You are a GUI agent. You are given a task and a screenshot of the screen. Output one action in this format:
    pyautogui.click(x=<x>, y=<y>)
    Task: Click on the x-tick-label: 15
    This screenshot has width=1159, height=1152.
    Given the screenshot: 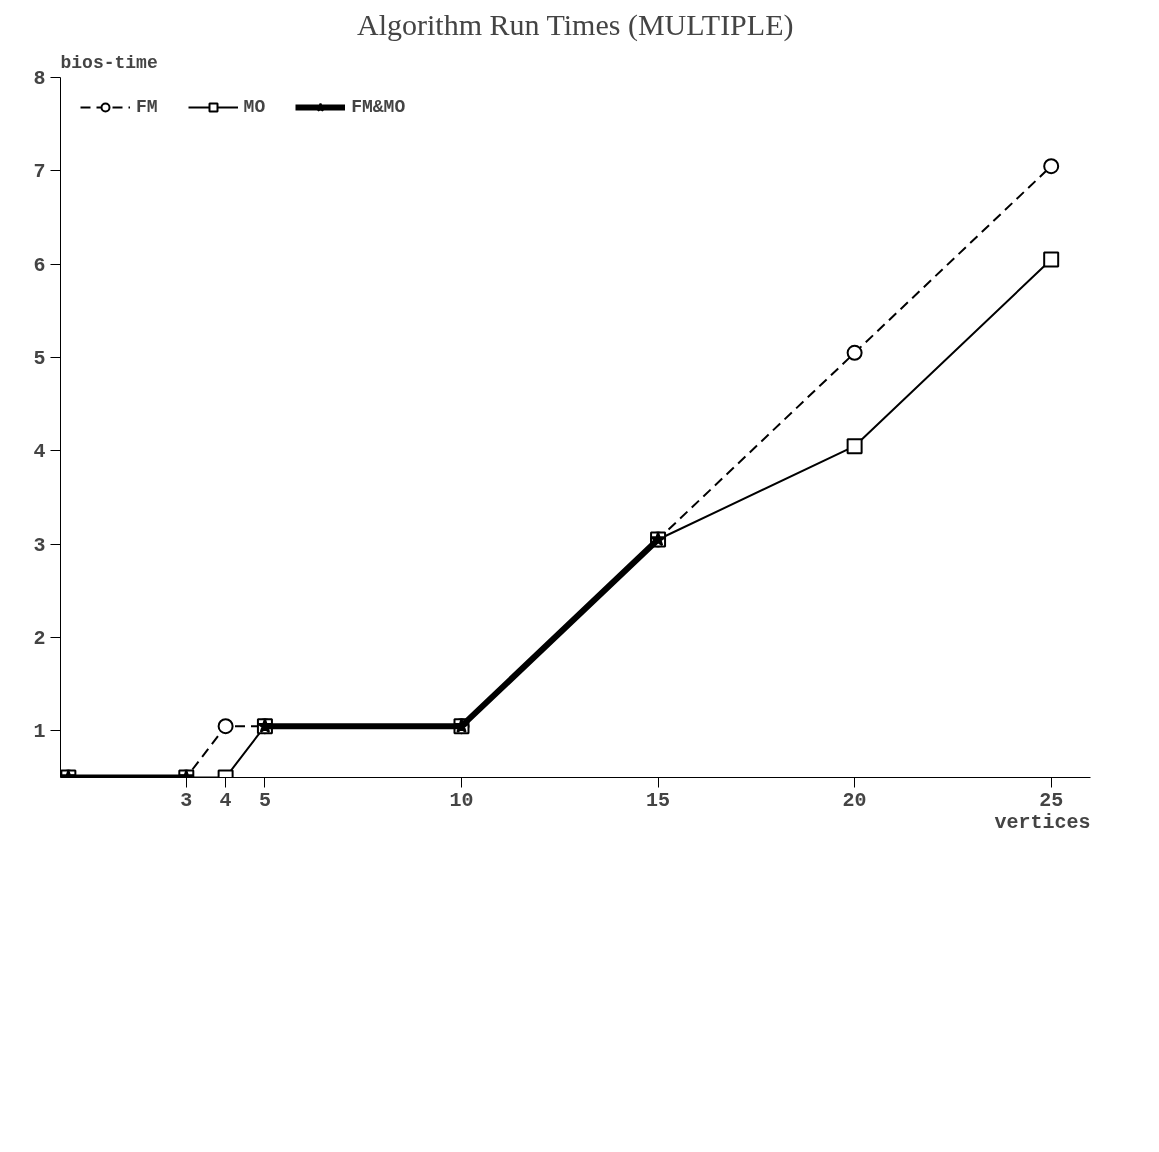 What is the action you would take?
    pyautogui.click(x=658, y=800)
    